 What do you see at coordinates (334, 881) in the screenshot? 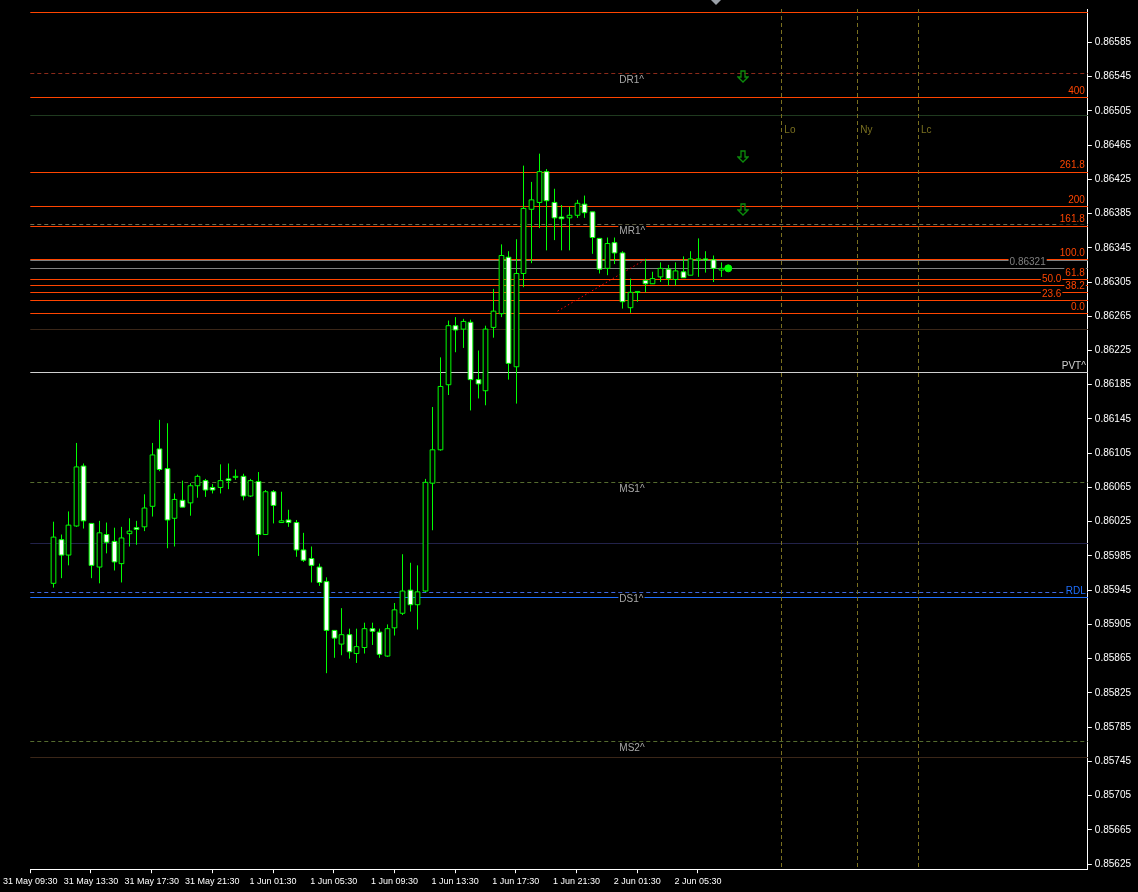
I see `x-tick-label: 1 Jun 05:30` at bounding box center [334, 881].